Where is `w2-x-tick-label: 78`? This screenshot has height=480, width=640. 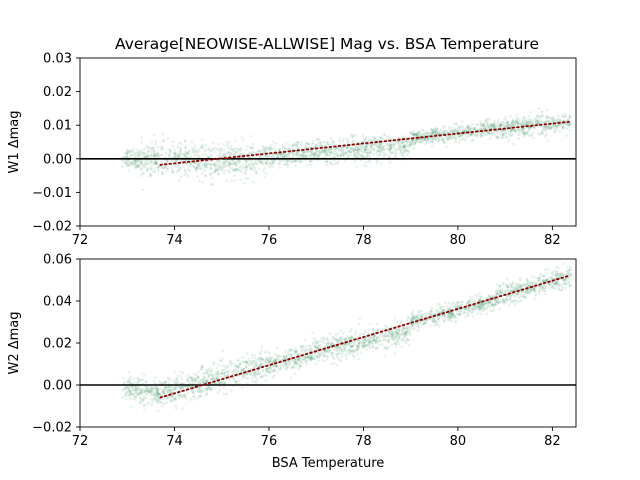
w2-x-tick-label: 78 is located at coordinates (363, 441).